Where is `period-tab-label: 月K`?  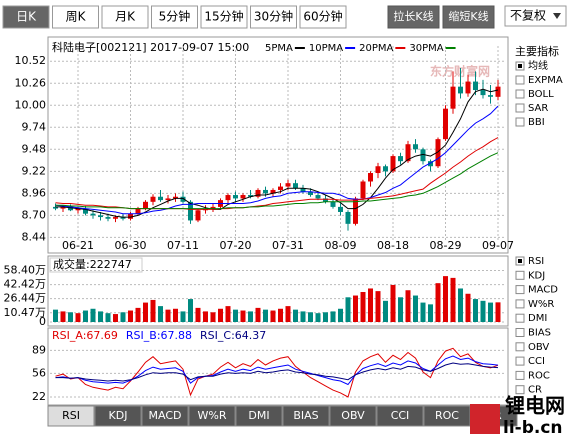
period-tab-label: 月K is located at coordinates (125, 17).